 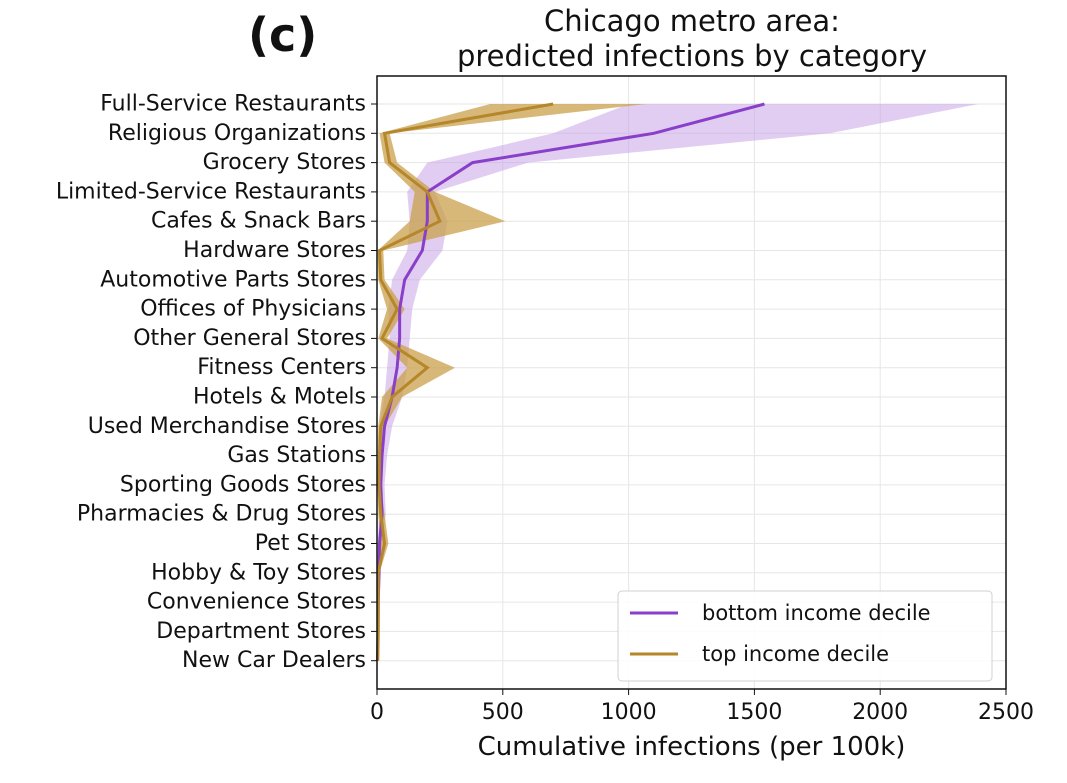 What do you see at coordinates (503, 712) in the screenshot?
I see `x-tick-label: 500` at bounding box center [503, 712].